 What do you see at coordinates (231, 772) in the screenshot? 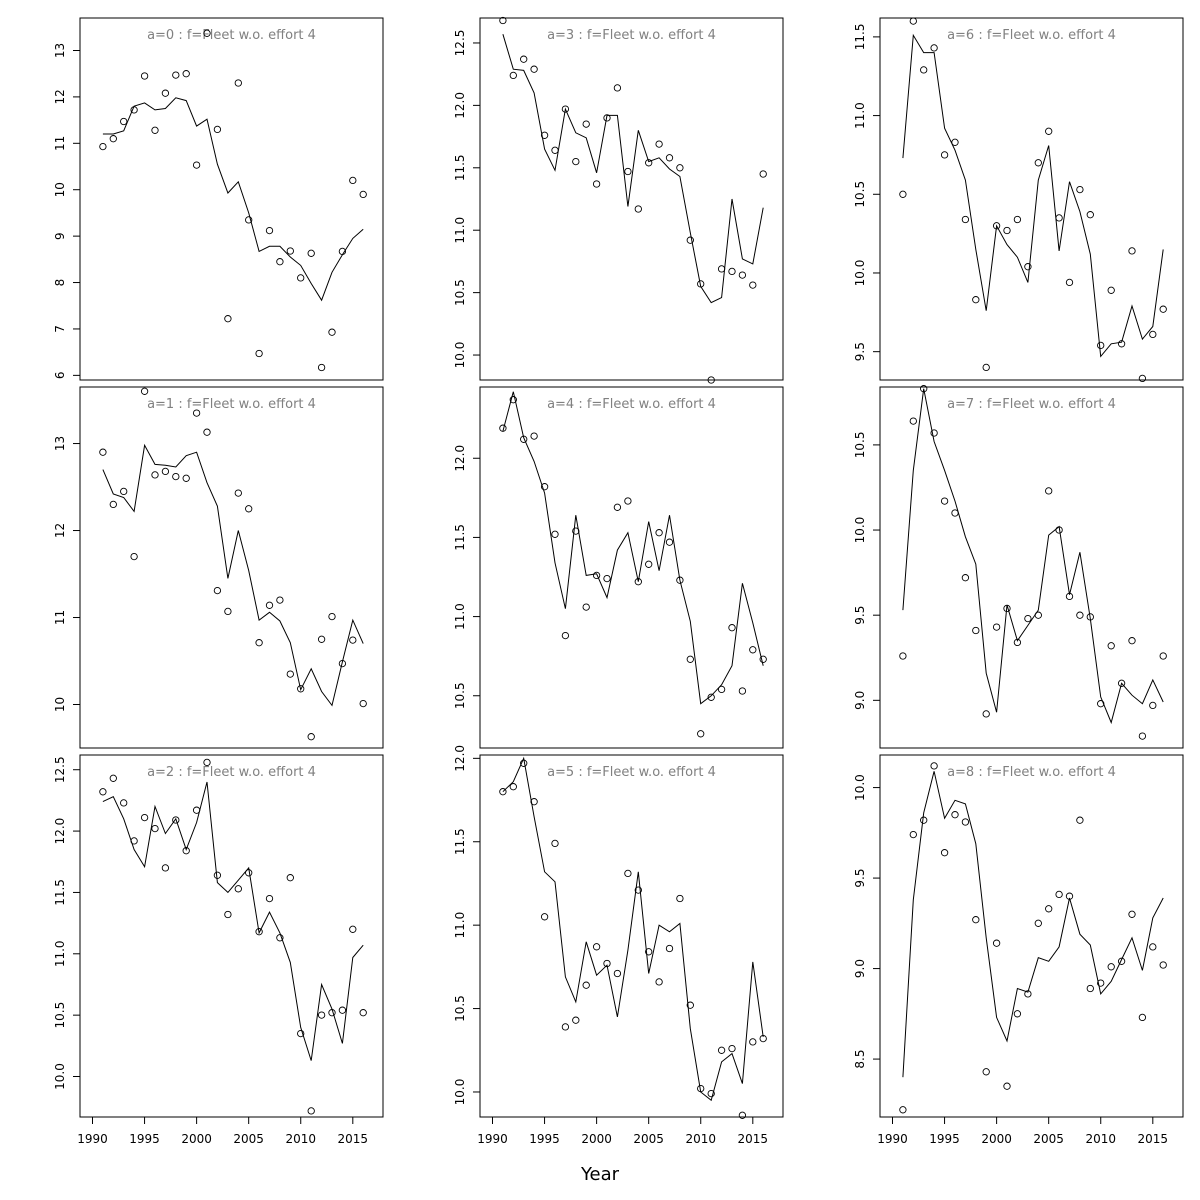
I see `panel-title: a=2 : f=Fleet w.o. effort 4` at bounding box center [231, 772].